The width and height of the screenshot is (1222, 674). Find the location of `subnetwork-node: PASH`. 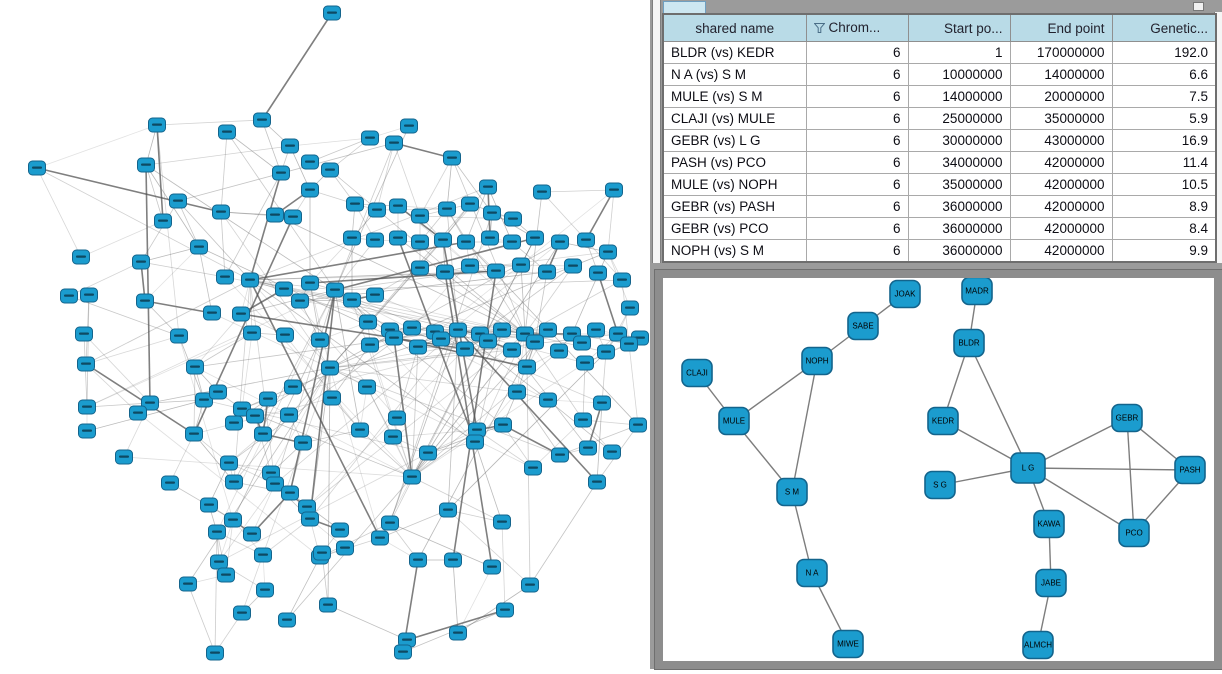

subnetwork-node: PASH is located at coordinates (1190, 470).